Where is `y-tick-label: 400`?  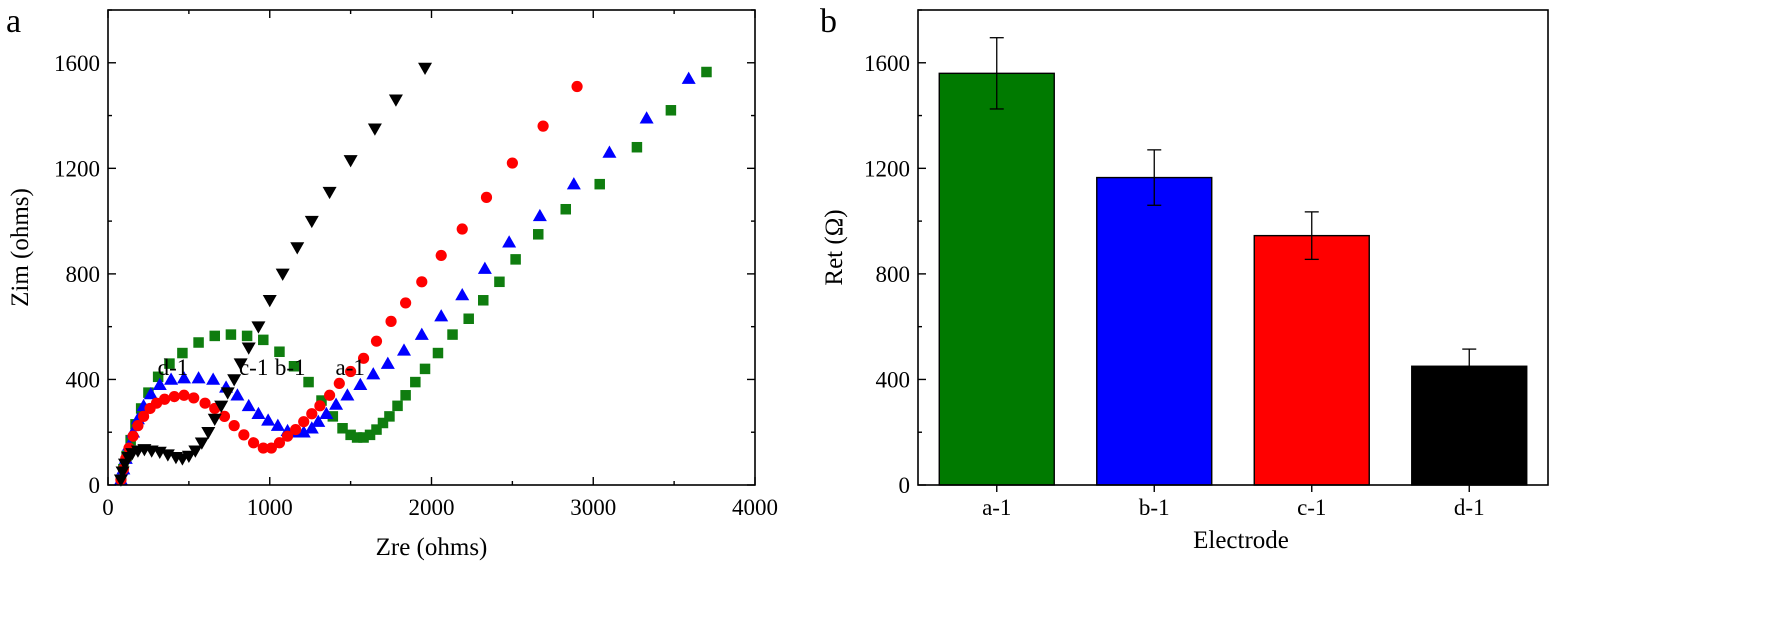
y-tick-label: 400 is located at coordinates (83, 379).